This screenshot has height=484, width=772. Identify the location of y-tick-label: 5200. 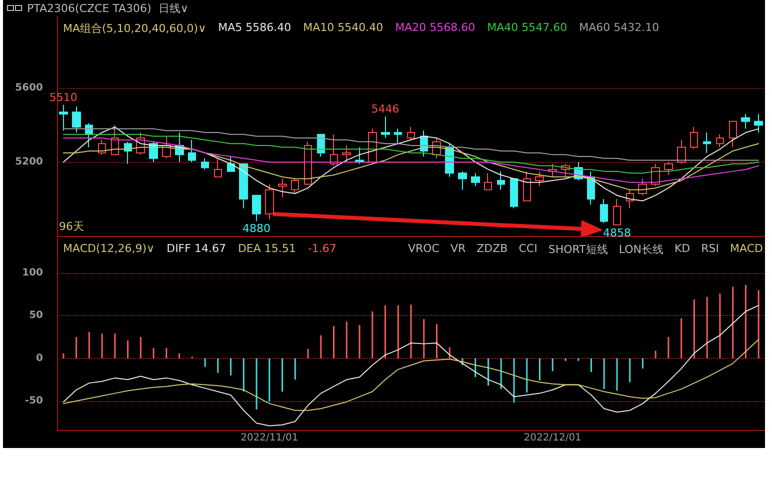
(29, 162).